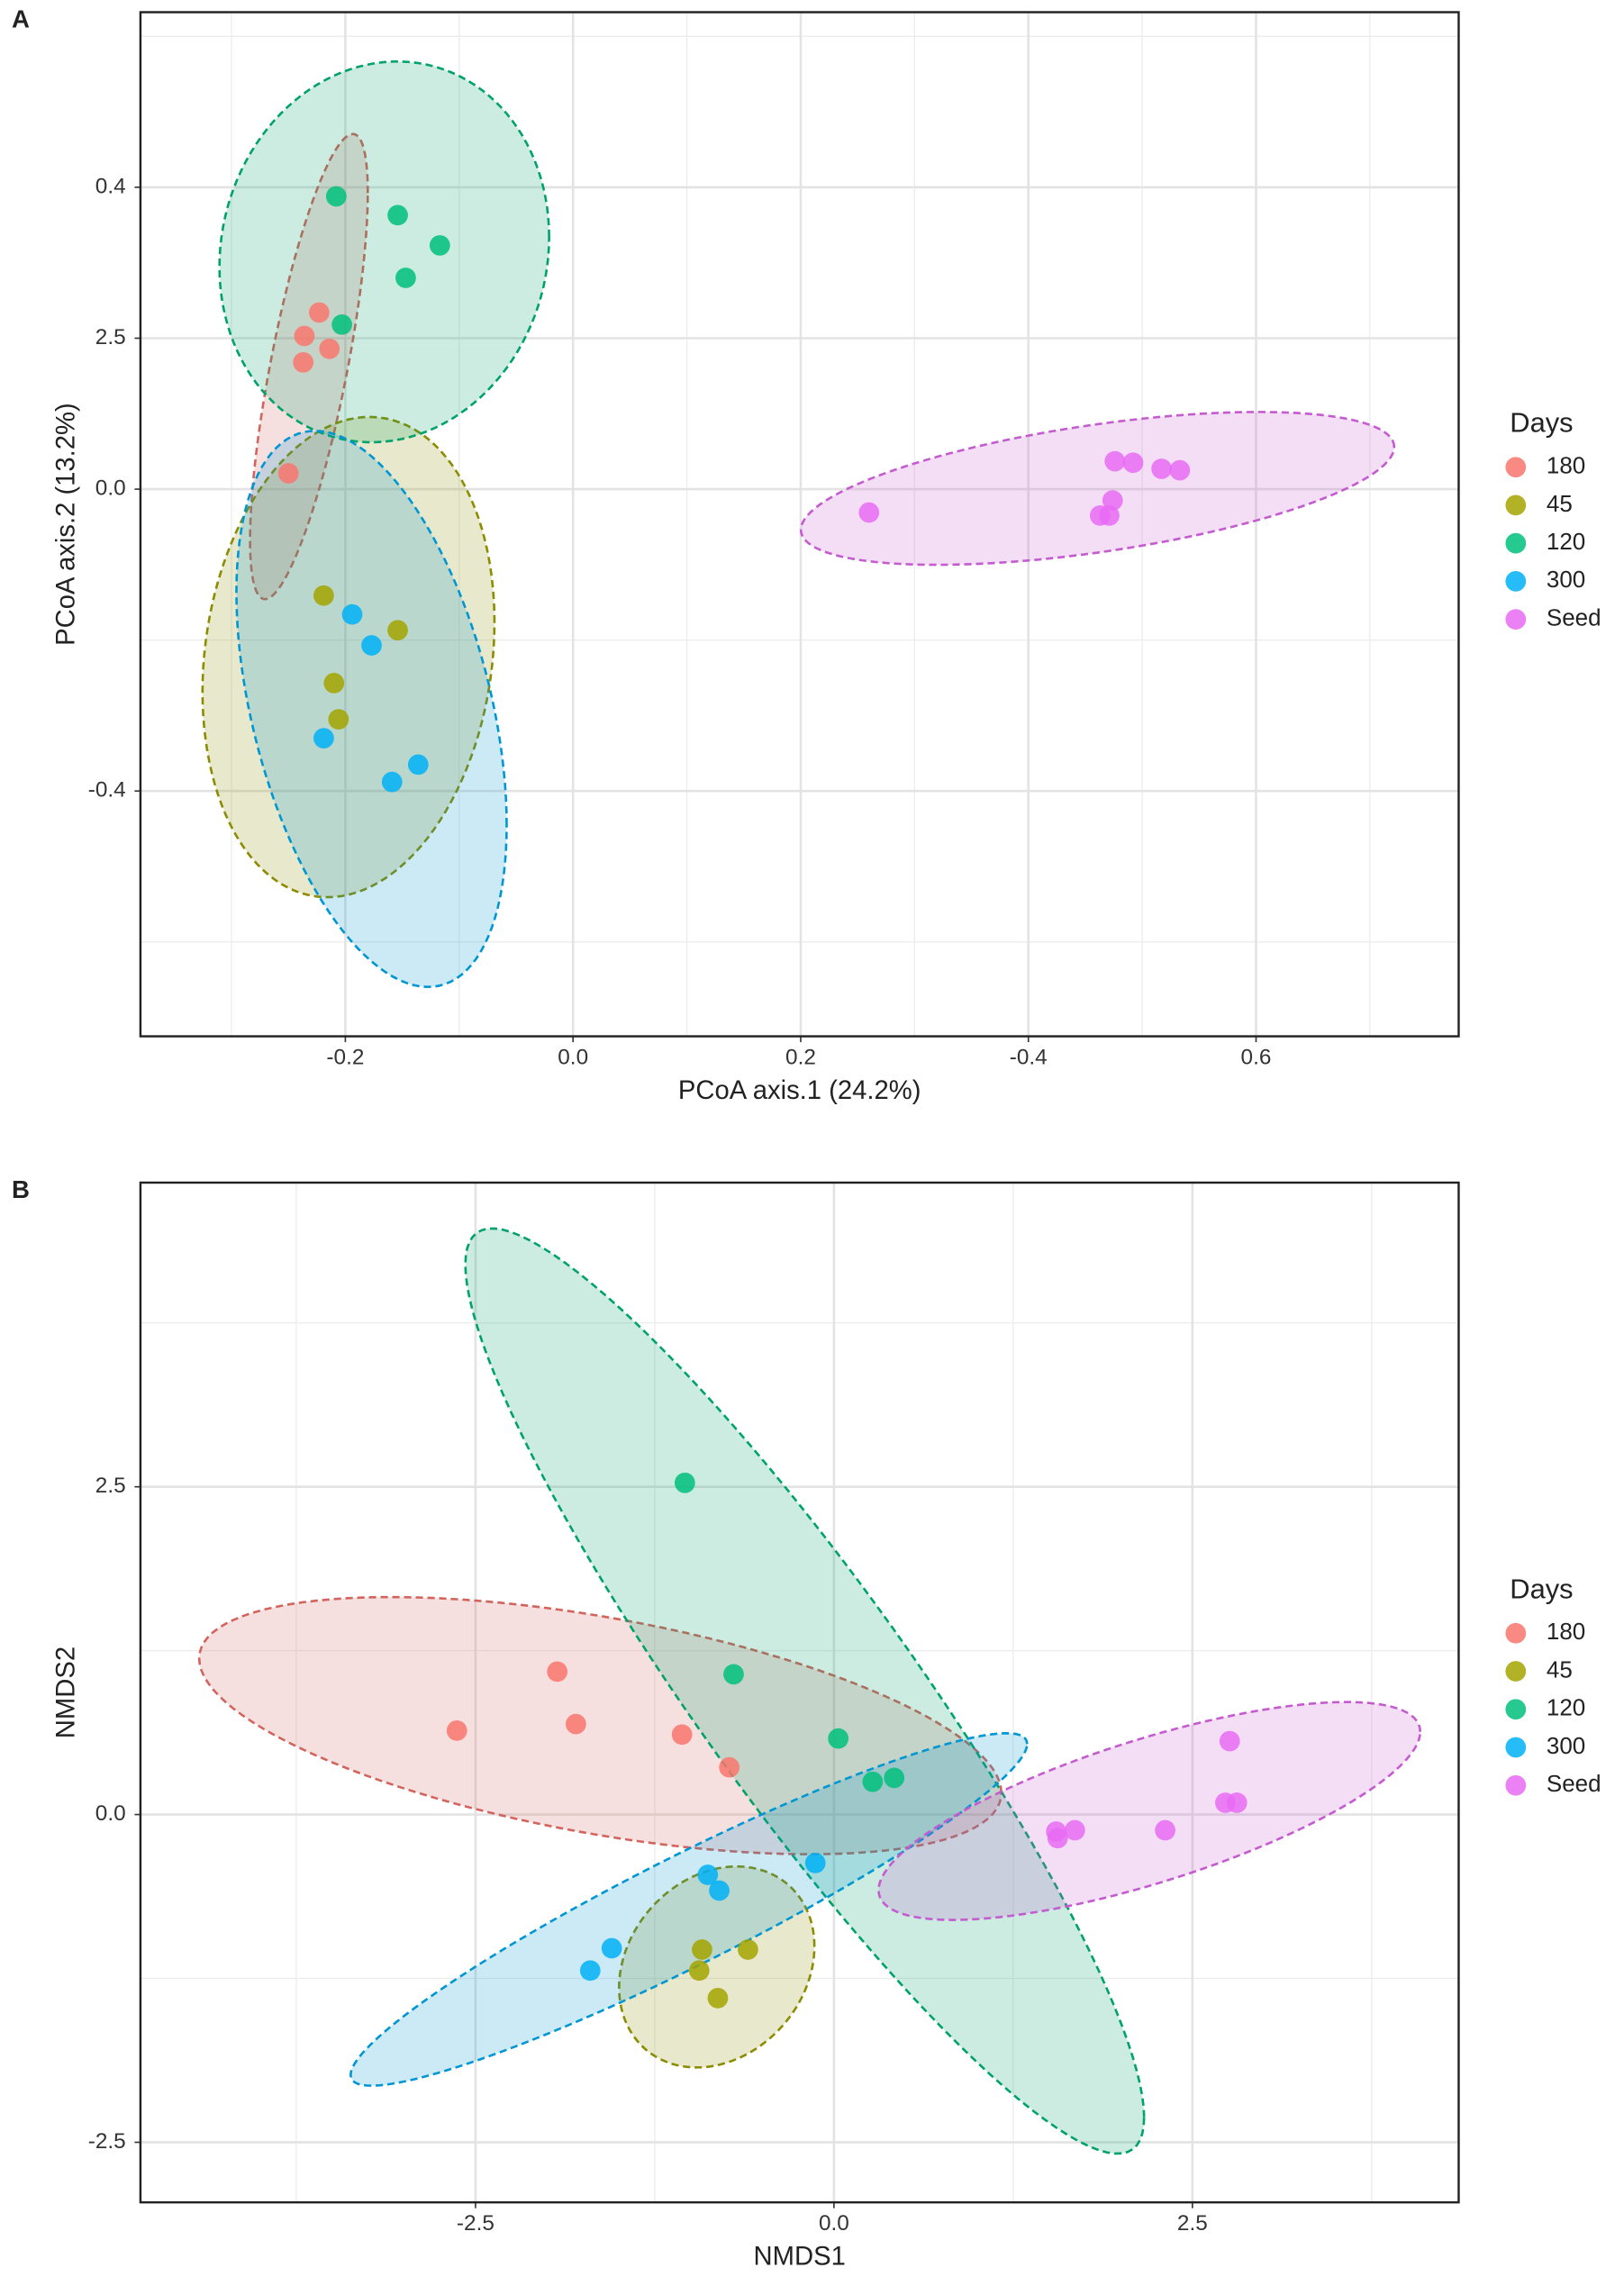 The height and width of the screenshot is (2295, 1624). What do you see at coordinates (475, 2223) in the screenshot?
I see `x-tick-label: -2.5` at bounding box center [475, 2223].